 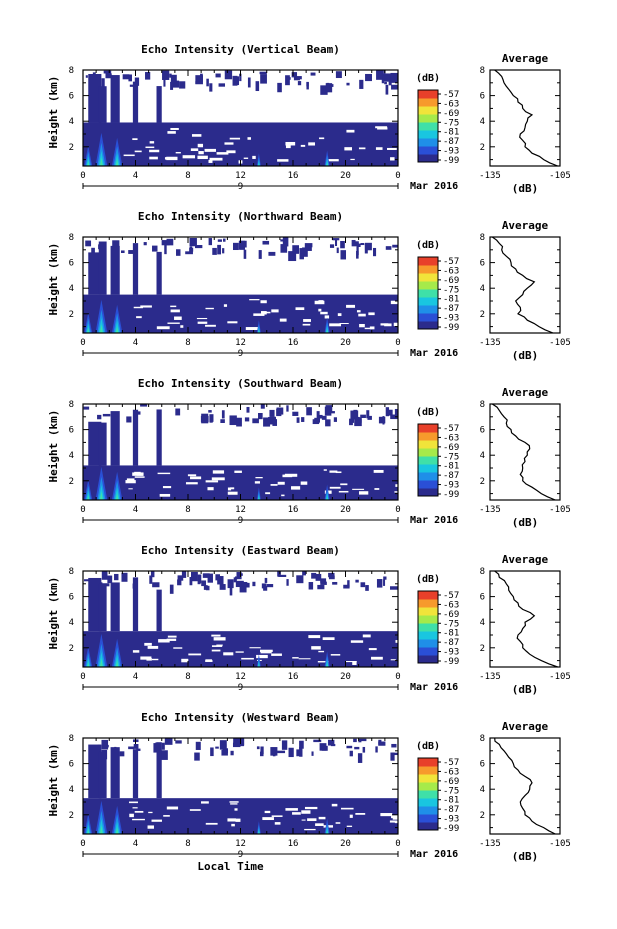 What do you see at coordinates (187, 343) in the screenshot?
I see `x-tick-label: 8` at bounding box center [187, 343].